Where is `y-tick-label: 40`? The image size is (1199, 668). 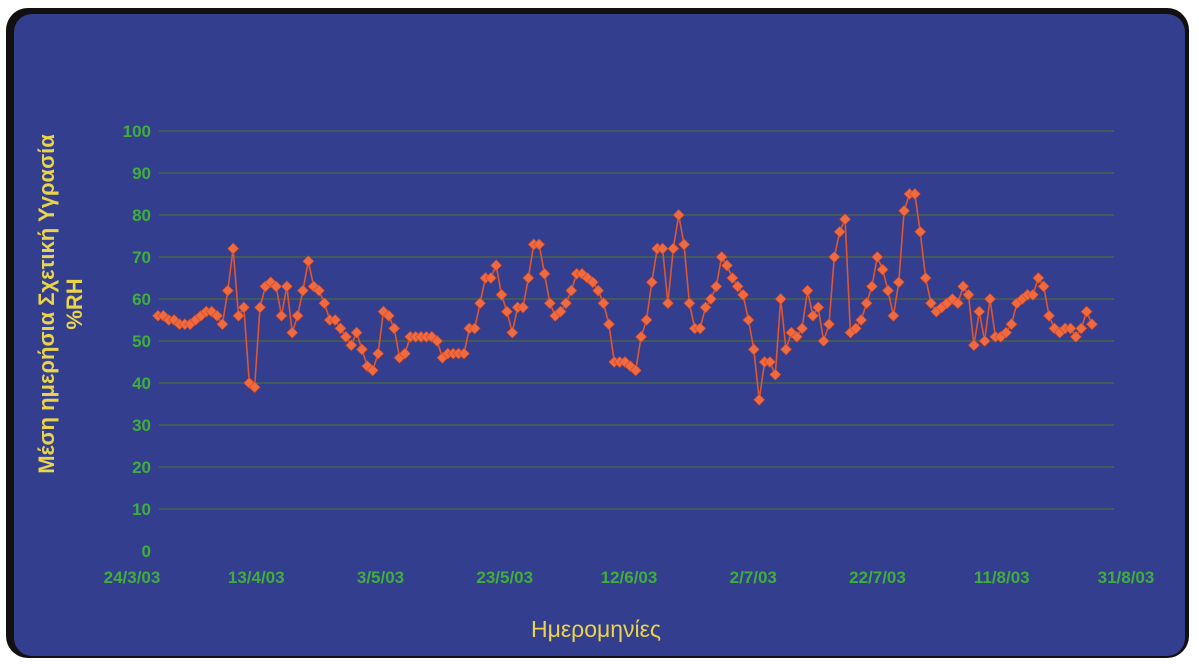 y-tick-label: 40 is located at coordinates (141, 383).